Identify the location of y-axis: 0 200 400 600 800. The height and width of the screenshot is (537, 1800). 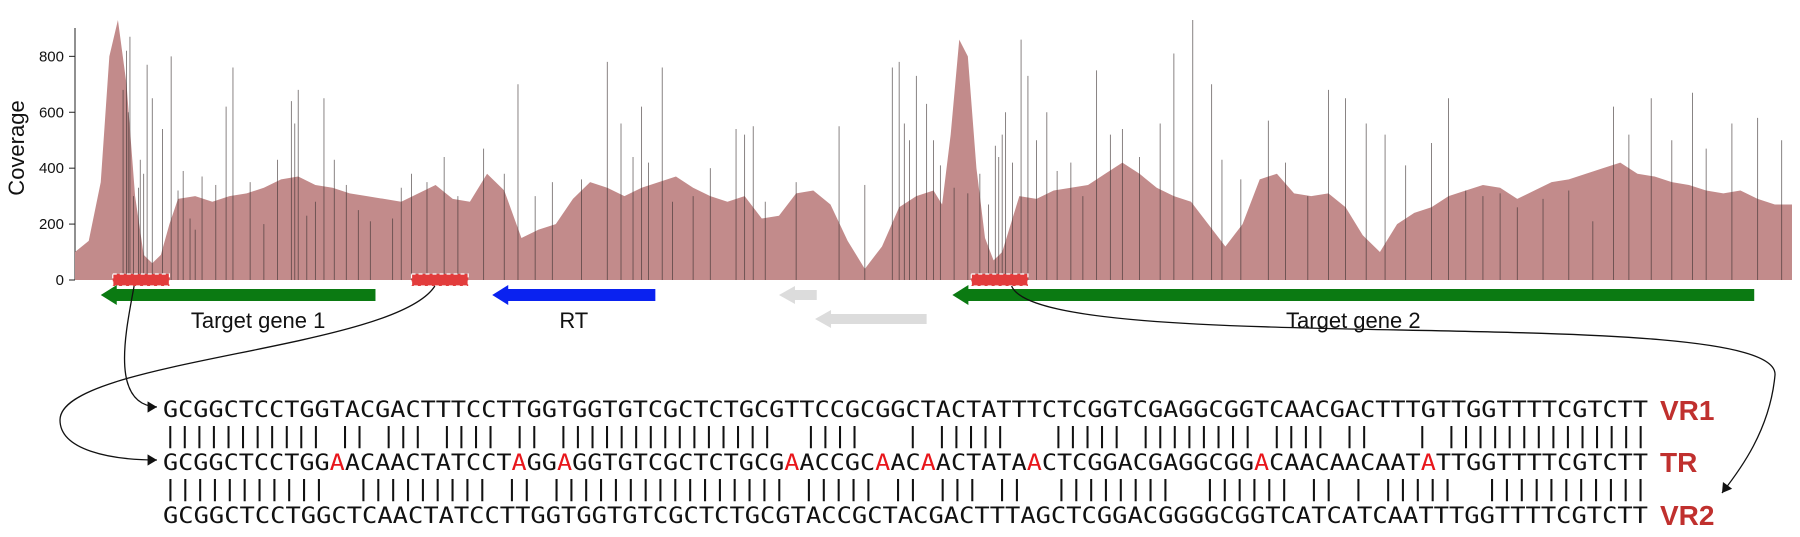
(57, 158).